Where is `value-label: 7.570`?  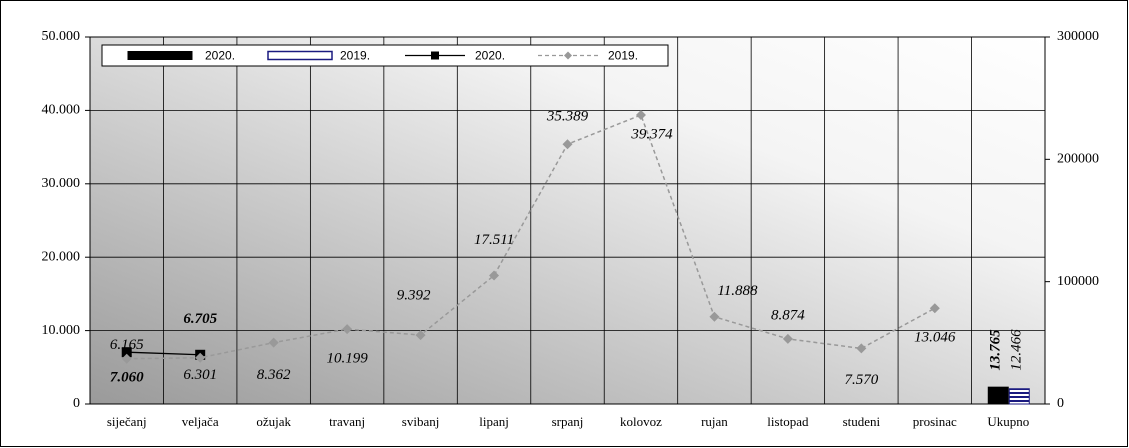 value-label: 7.570 is located at coordinates (861, 380).